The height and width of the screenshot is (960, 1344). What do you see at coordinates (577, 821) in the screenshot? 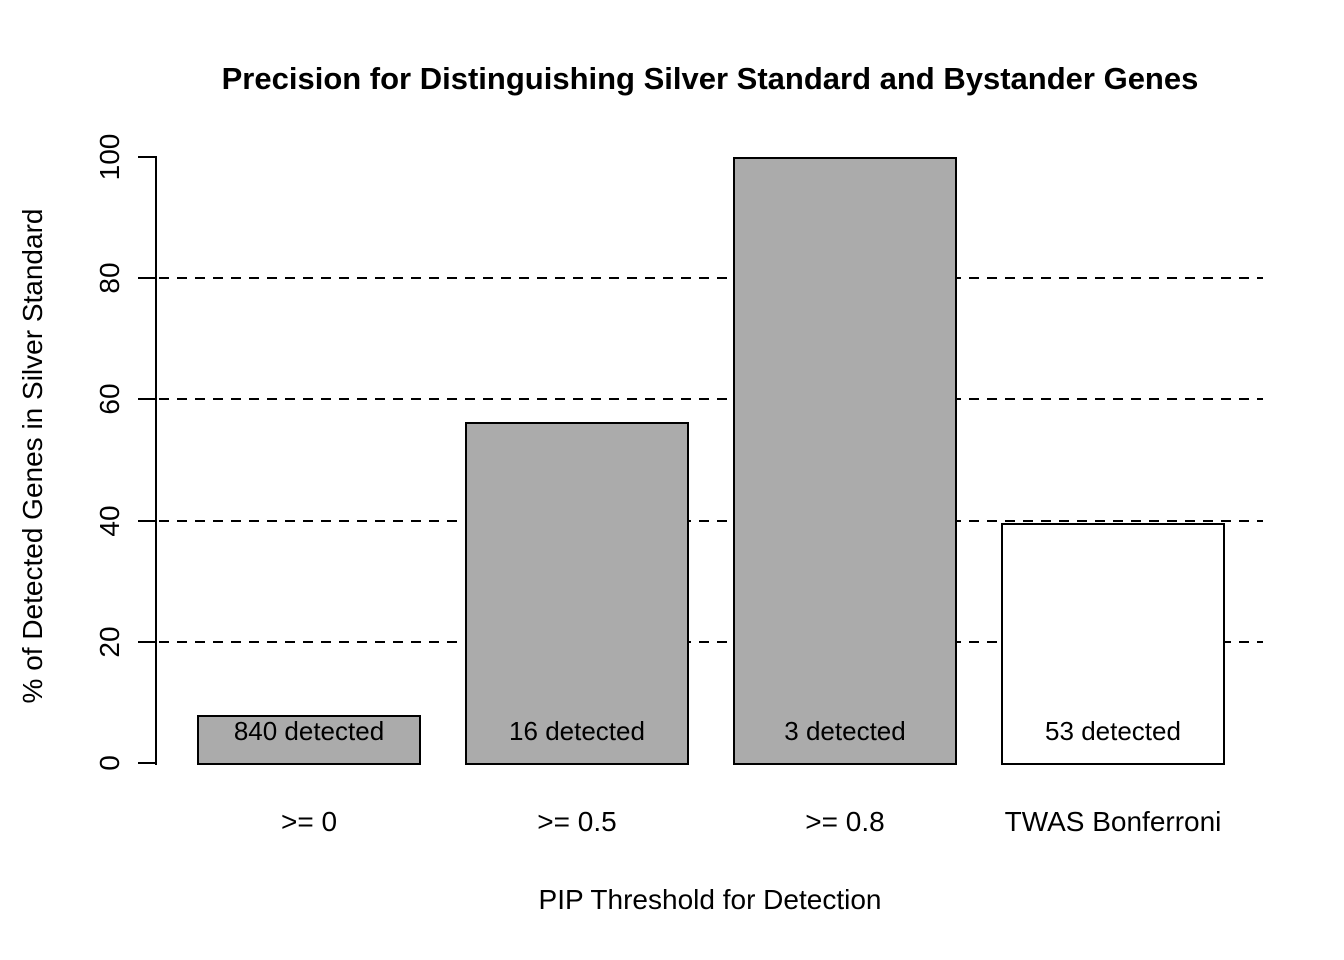
I see `x-category-label-2: >= 0.5` at bounding box center [577, 821].